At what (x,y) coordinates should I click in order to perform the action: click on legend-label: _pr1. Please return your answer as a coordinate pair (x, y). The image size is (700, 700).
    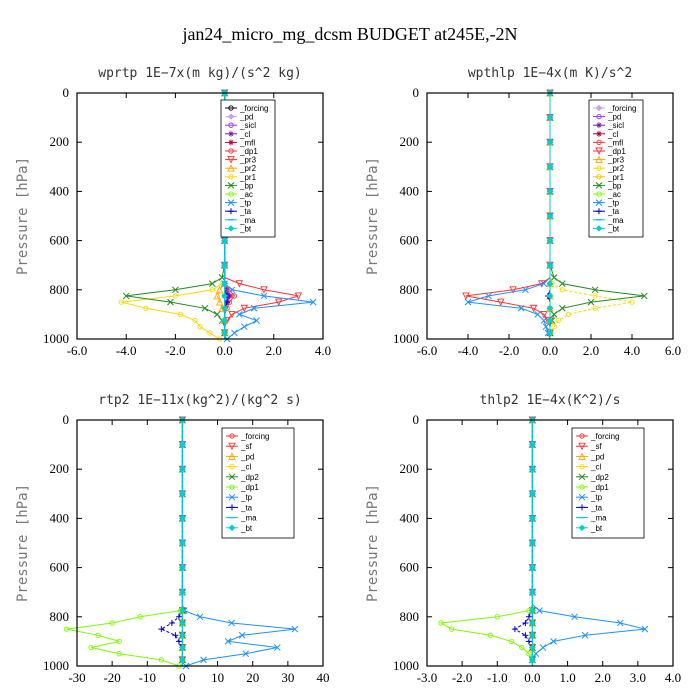
    Looking at the image, I should click on (248, 177).